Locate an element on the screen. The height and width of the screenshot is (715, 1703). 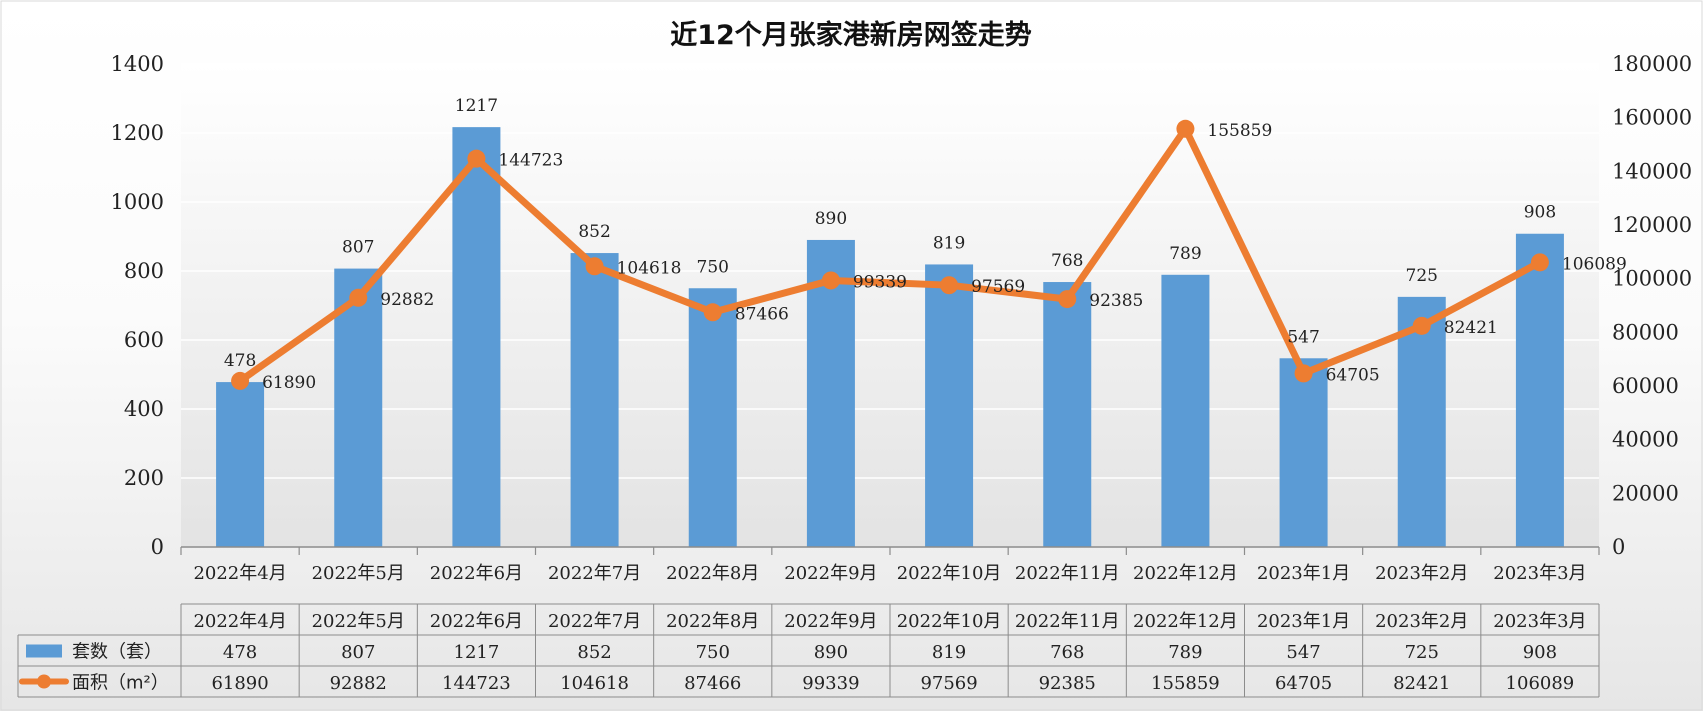
x-tick-label: 2022年5月 is located at coordinates (358, 573).